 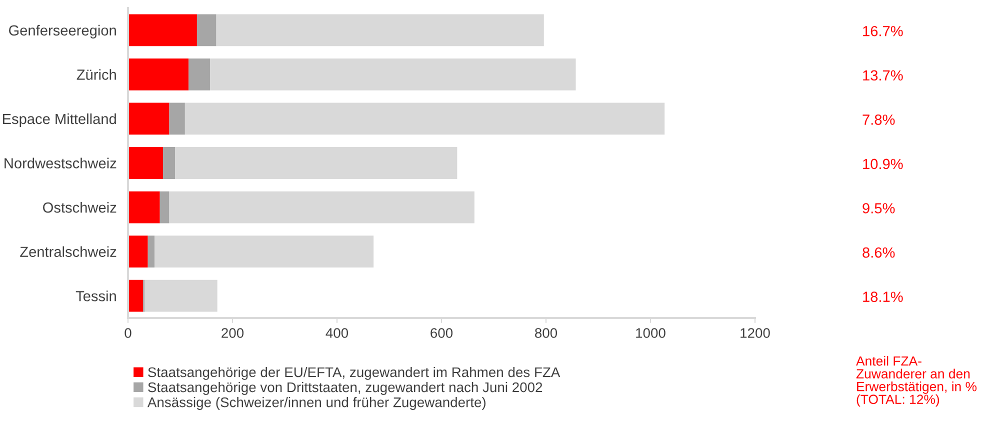 What do you see at coordinates (883, 75) in the screenshot?
I see `text: 13.7%` at bounding box center [883, 75].